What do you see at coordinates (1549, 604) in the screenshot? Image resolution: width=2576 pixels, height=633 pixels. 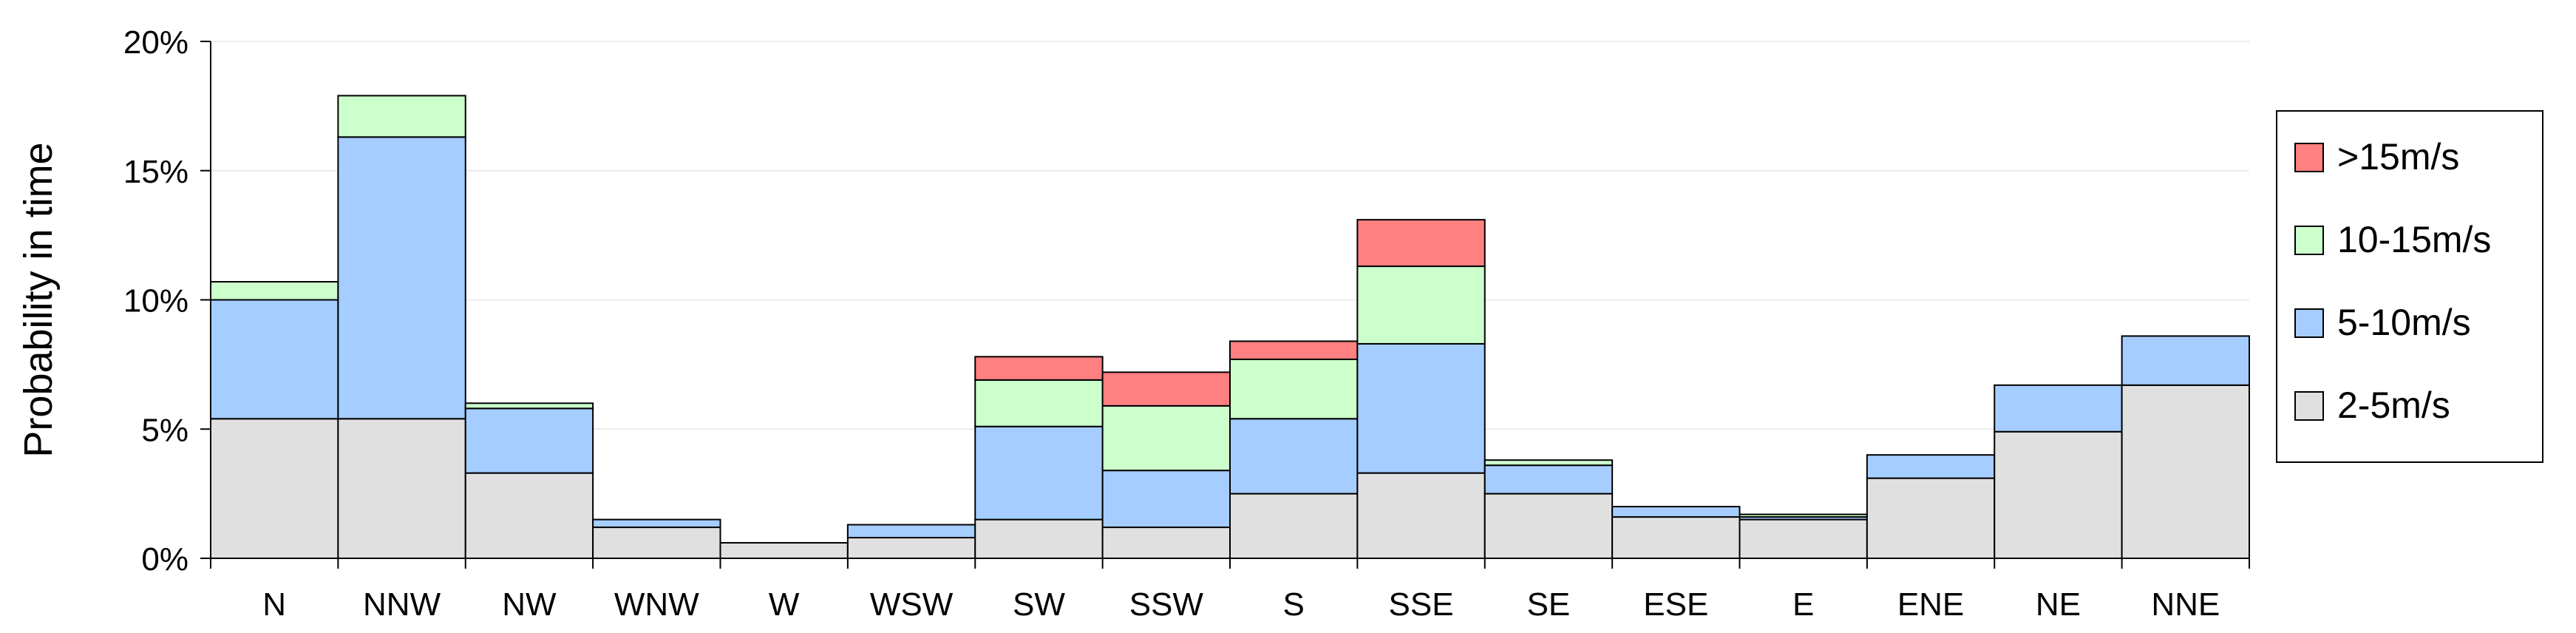 I see `x-tick-label: SE` at bounding box center [1549, 604].